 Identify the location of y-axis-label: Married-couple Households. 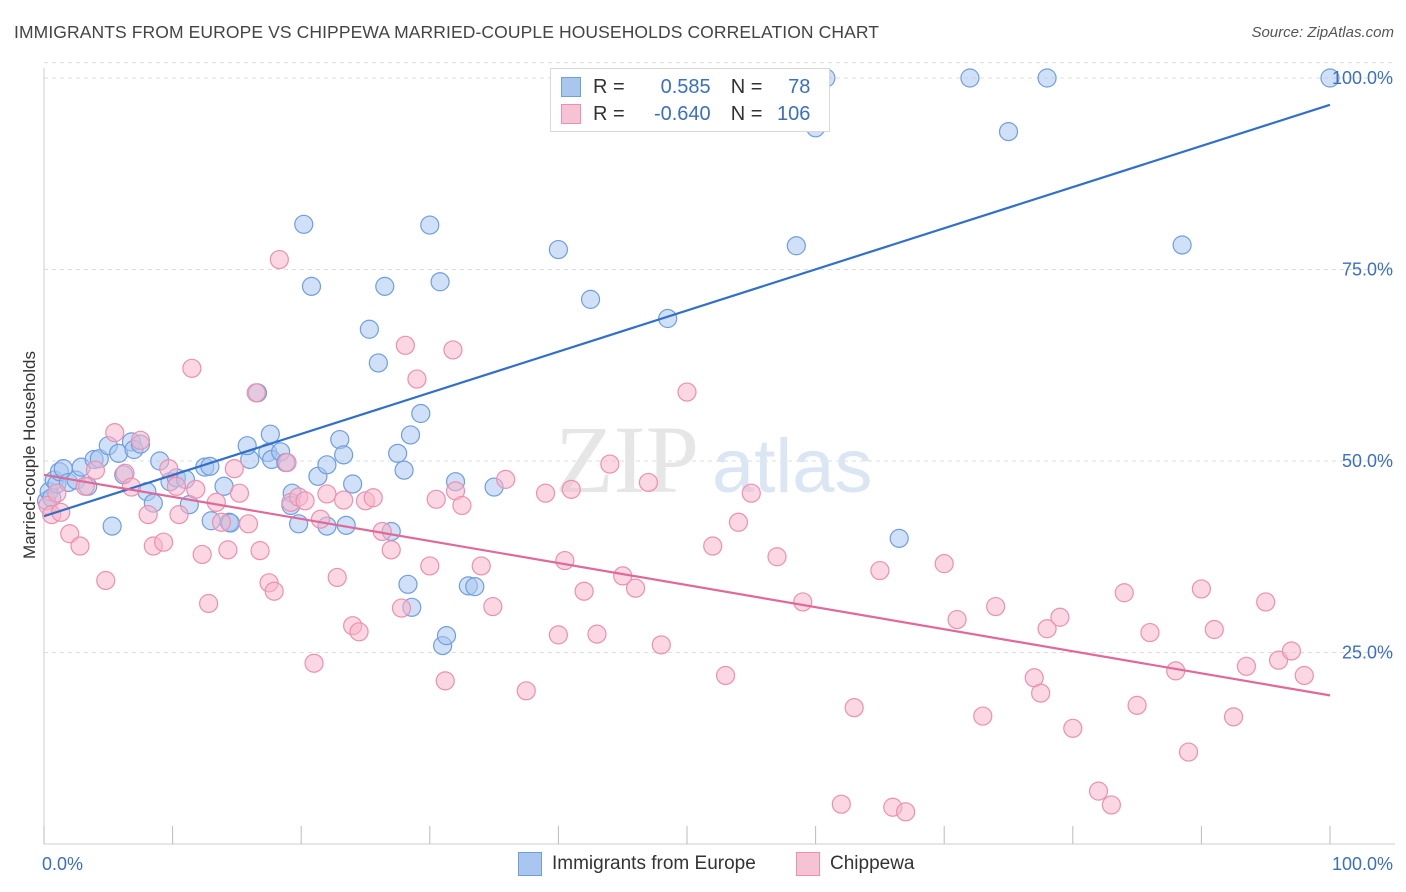
(29, 455).